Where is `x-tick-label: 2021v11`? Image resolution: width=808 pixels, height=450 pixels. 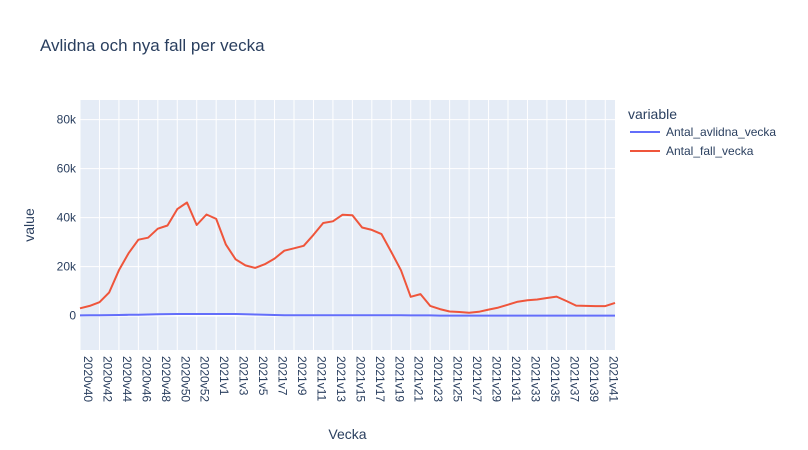 x-tick-label: 2021v11 is located at coordinates (321, 378).